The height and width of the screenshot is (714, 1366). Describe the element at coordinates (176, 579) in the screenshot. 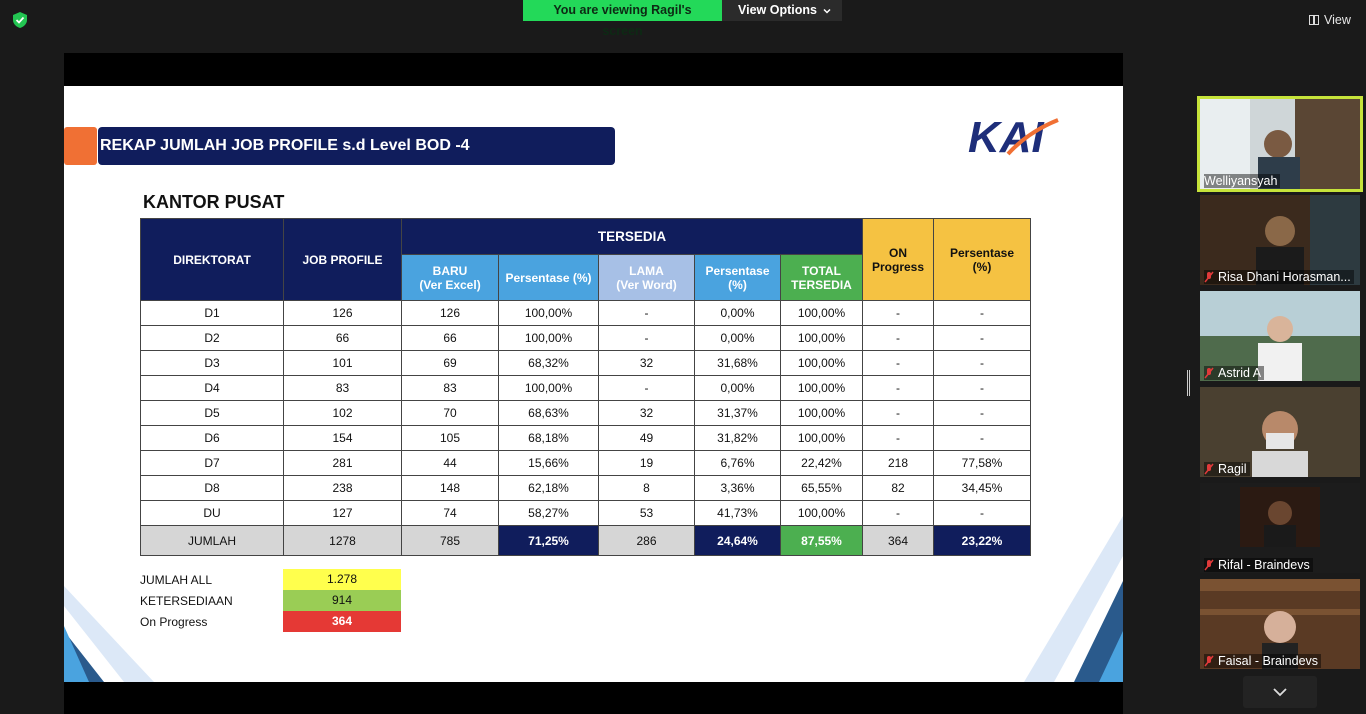

I see `summary-label: JUMLAH ALL` at that location.